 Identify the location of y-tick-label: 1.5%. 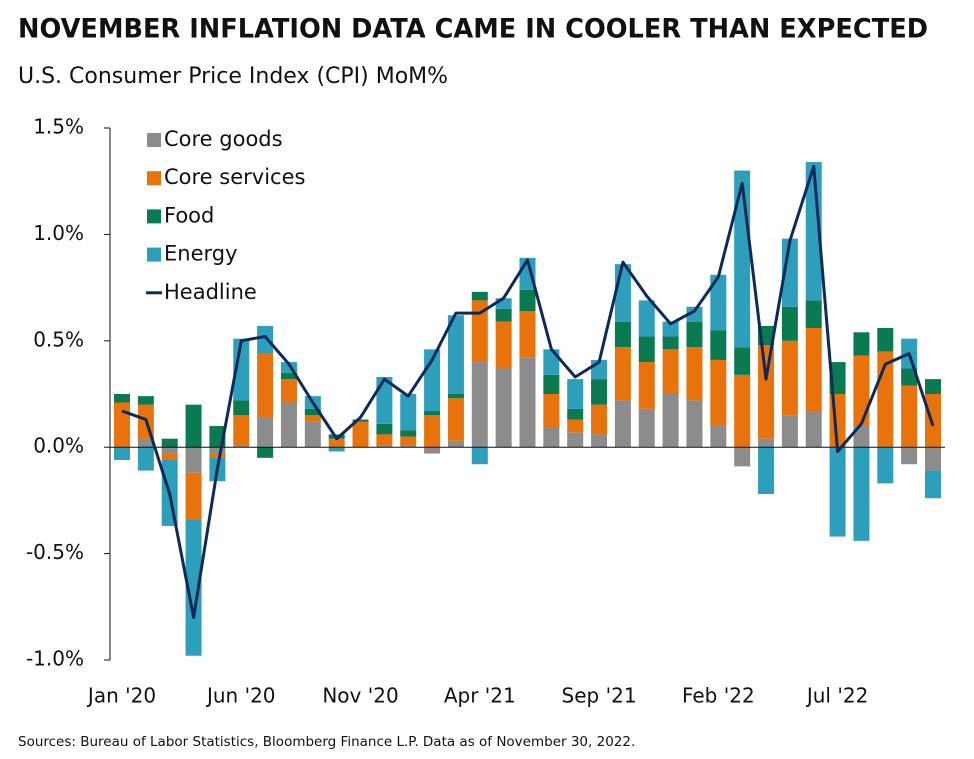
(58, 127).